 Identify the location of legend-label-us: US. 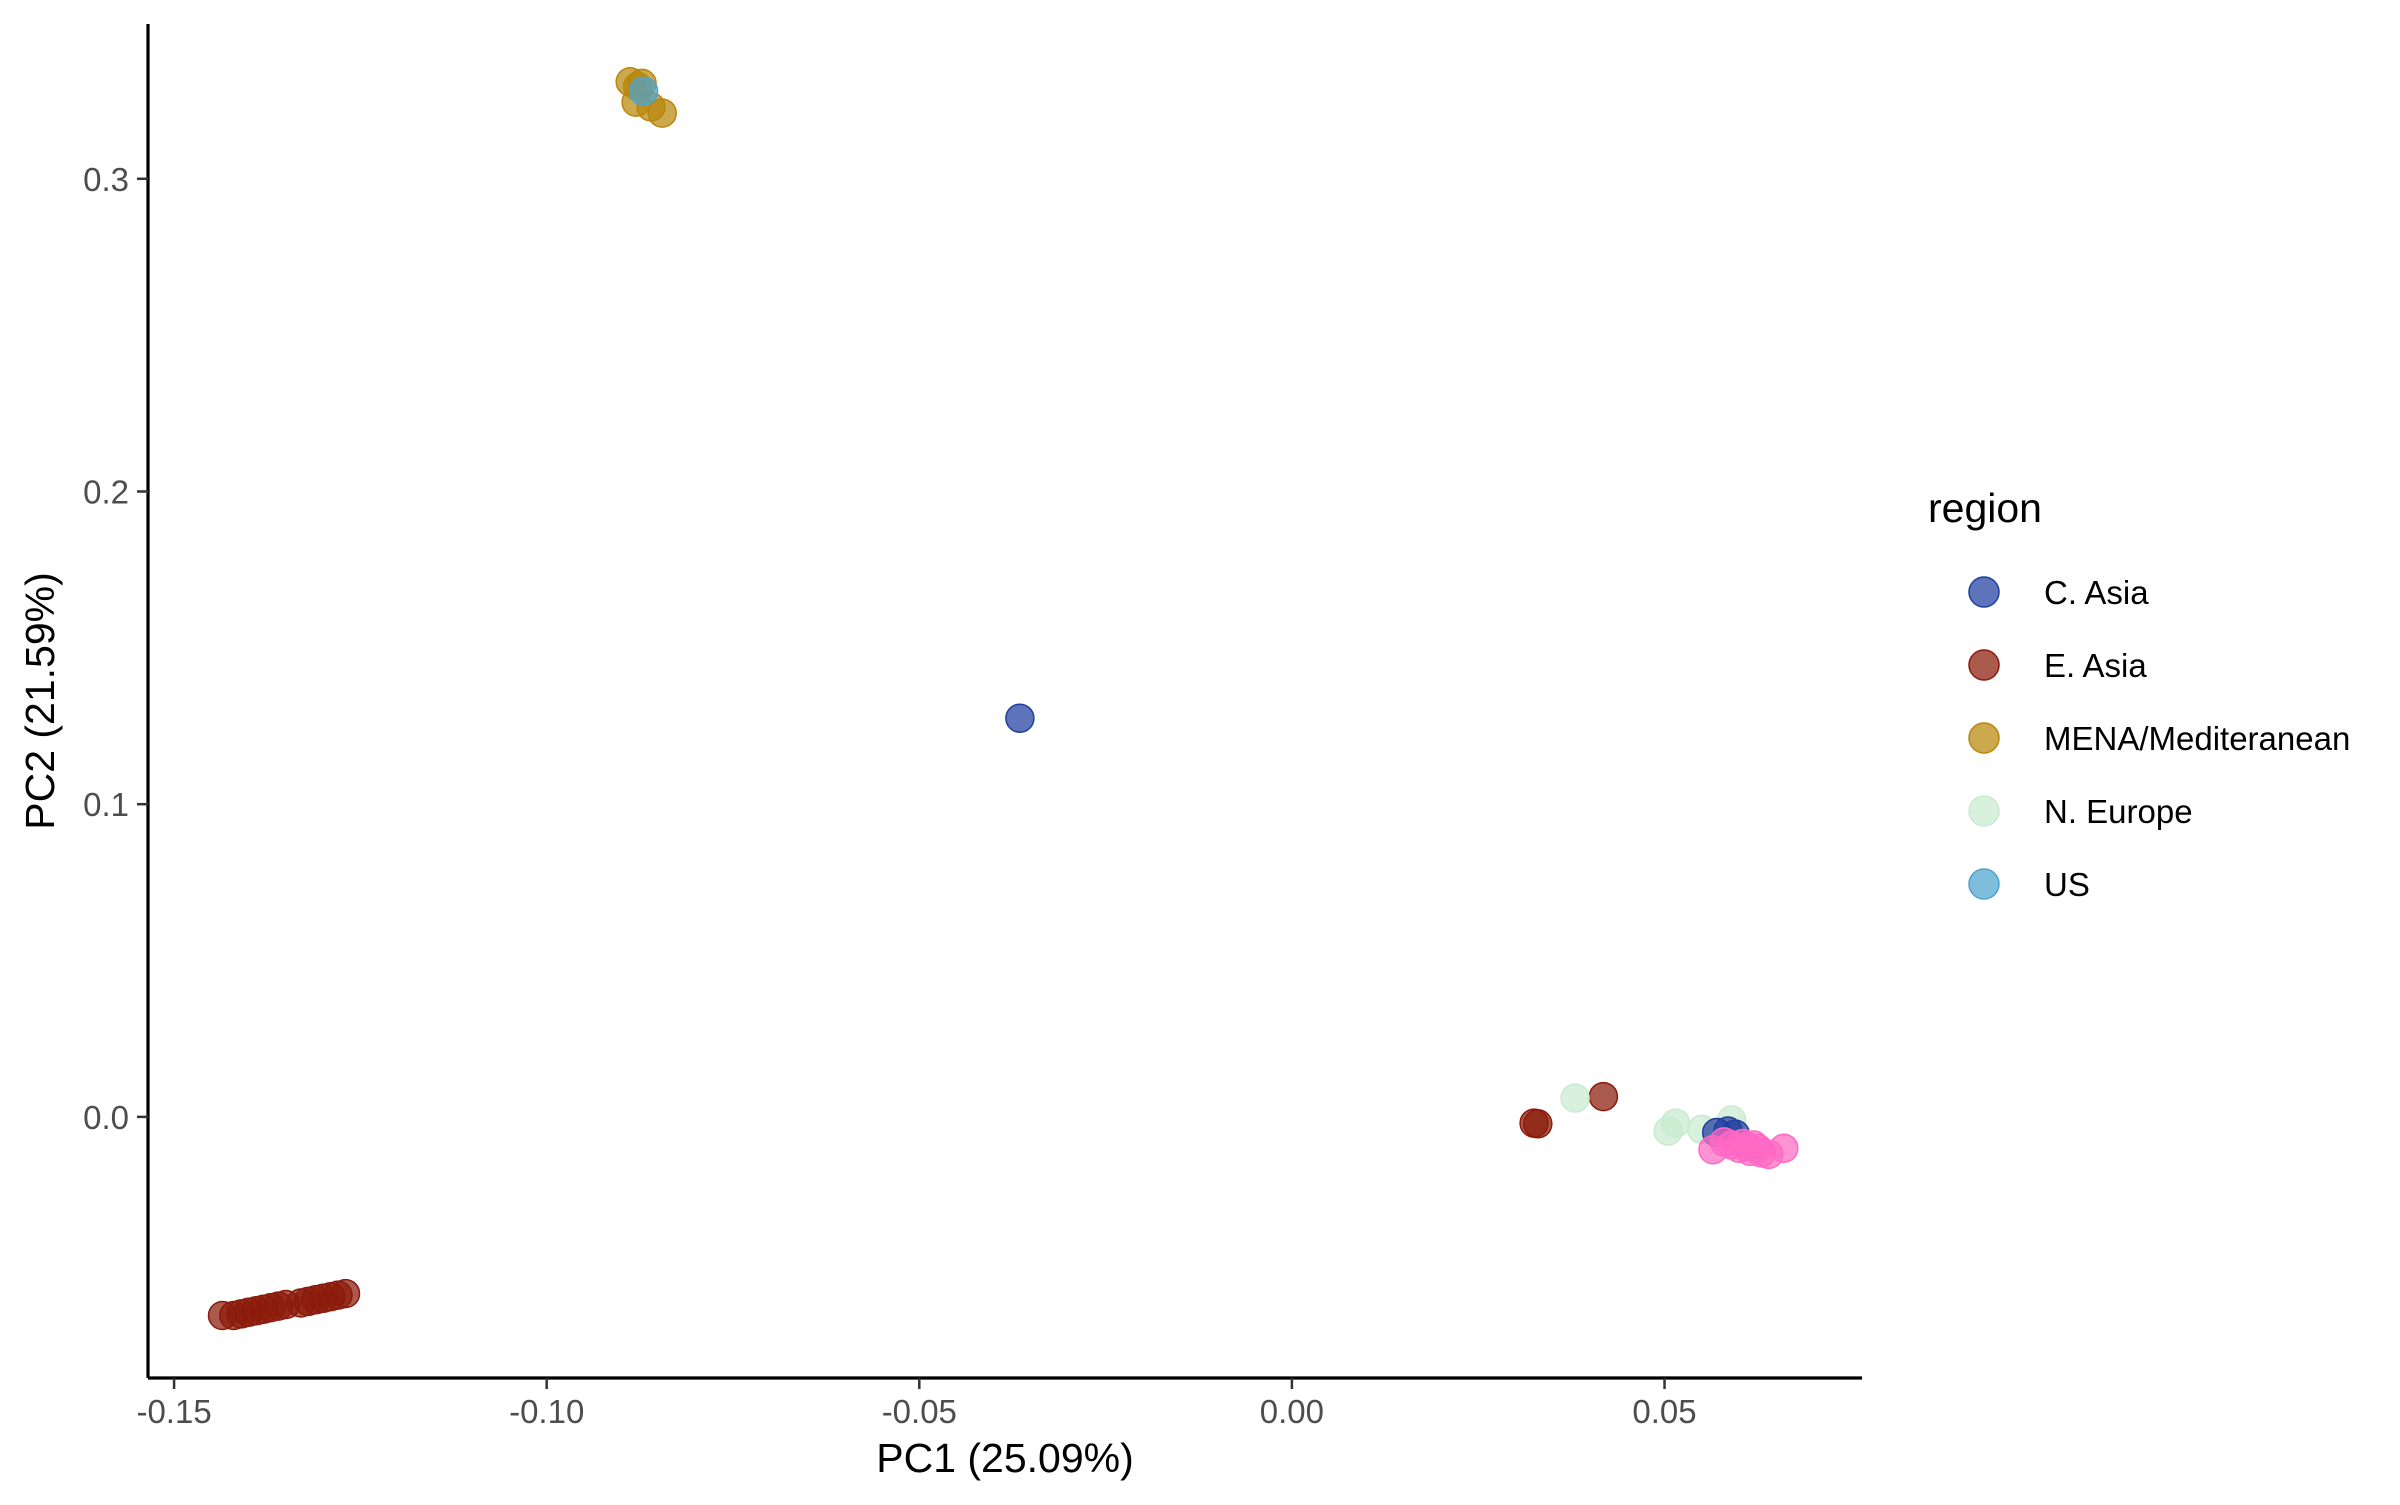
(2067, 884).